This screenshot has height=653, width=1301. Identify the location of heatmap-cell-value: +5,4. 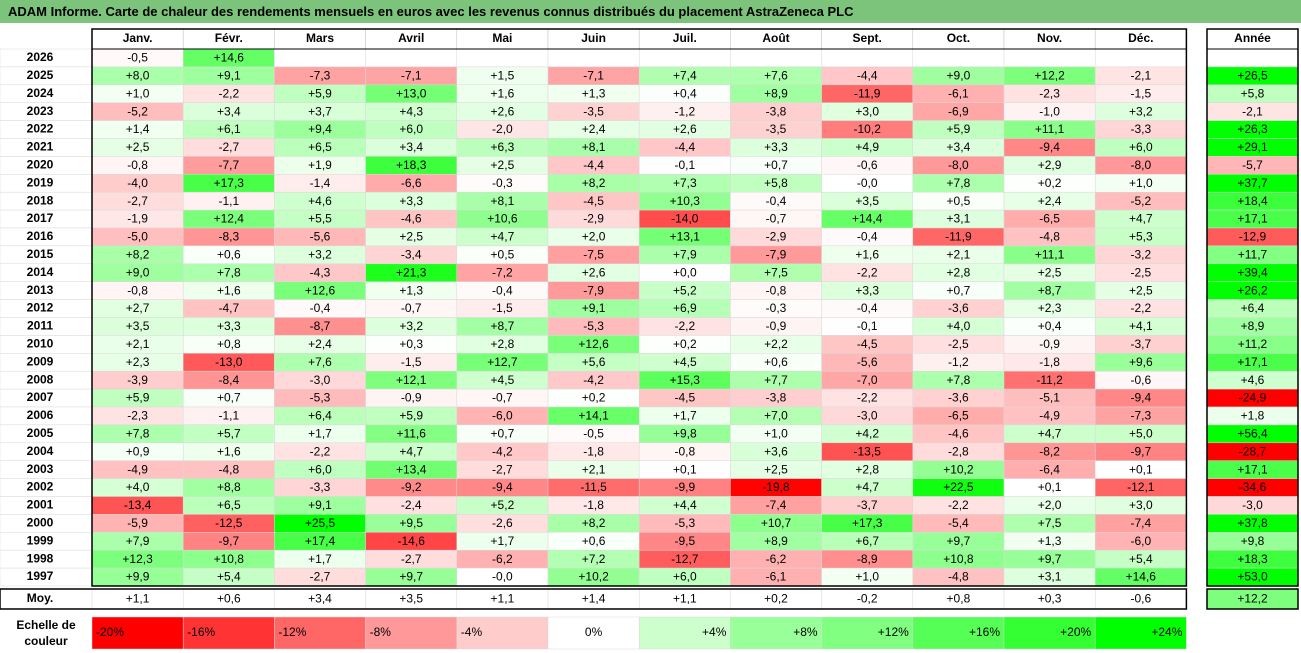
(1141, 559).